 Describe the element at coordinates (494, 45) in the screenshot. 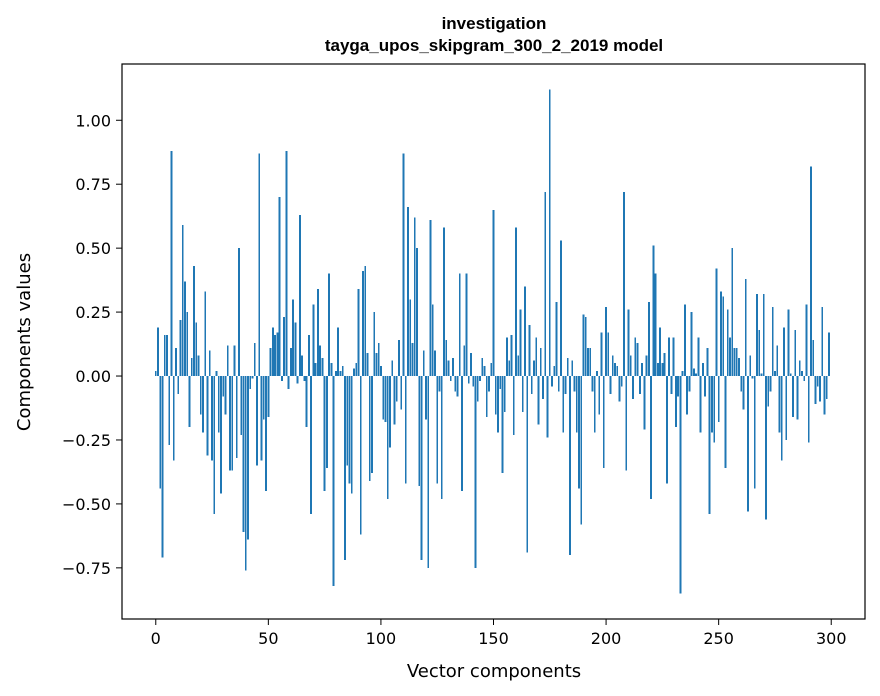

I see `chart-title-line-2: tayga_upos_skipgram_300_2_2019 model` at that location.